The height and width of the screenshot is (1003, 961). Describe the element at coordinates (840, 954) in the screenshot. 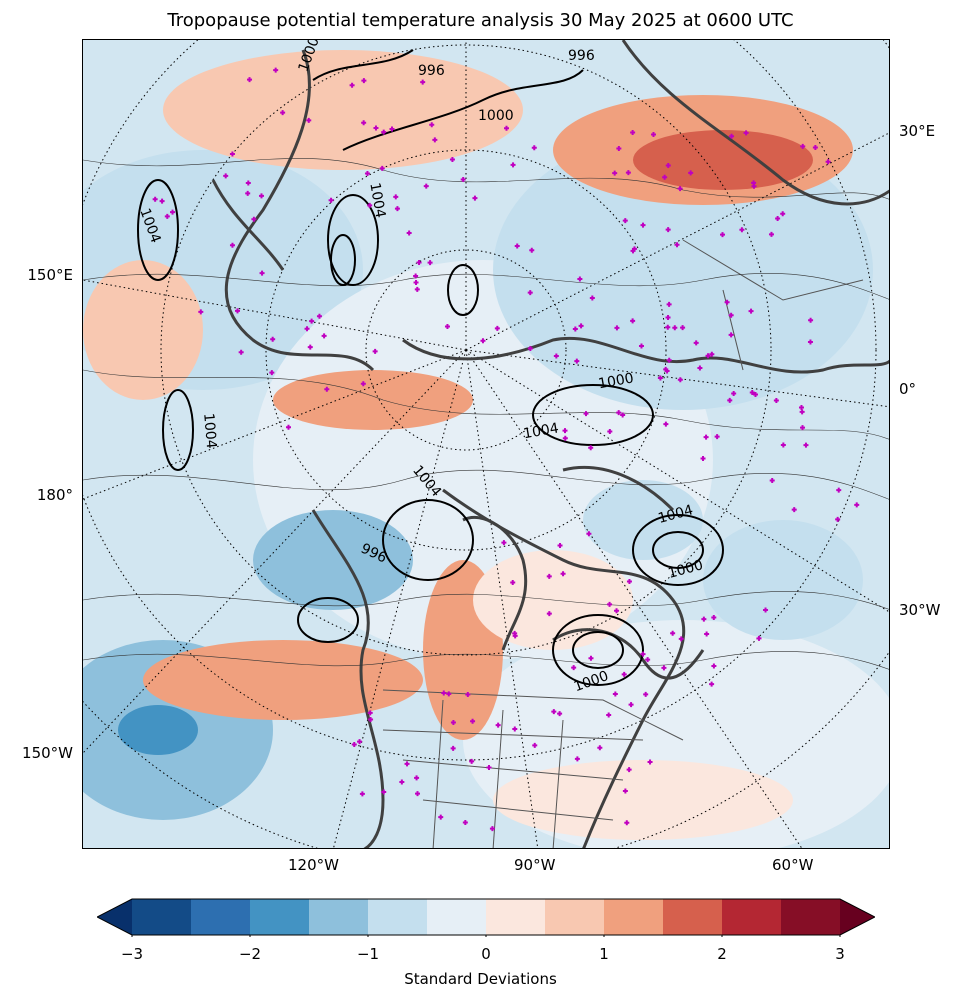

I see `colorbar-tick-label: 3` at that location.